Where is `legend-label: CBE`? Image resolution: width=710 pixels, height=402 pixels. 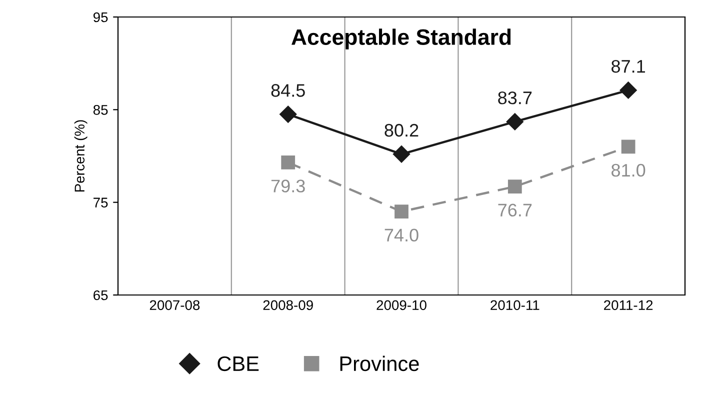 legend-label: CBE is located at coordinates (238, 364).